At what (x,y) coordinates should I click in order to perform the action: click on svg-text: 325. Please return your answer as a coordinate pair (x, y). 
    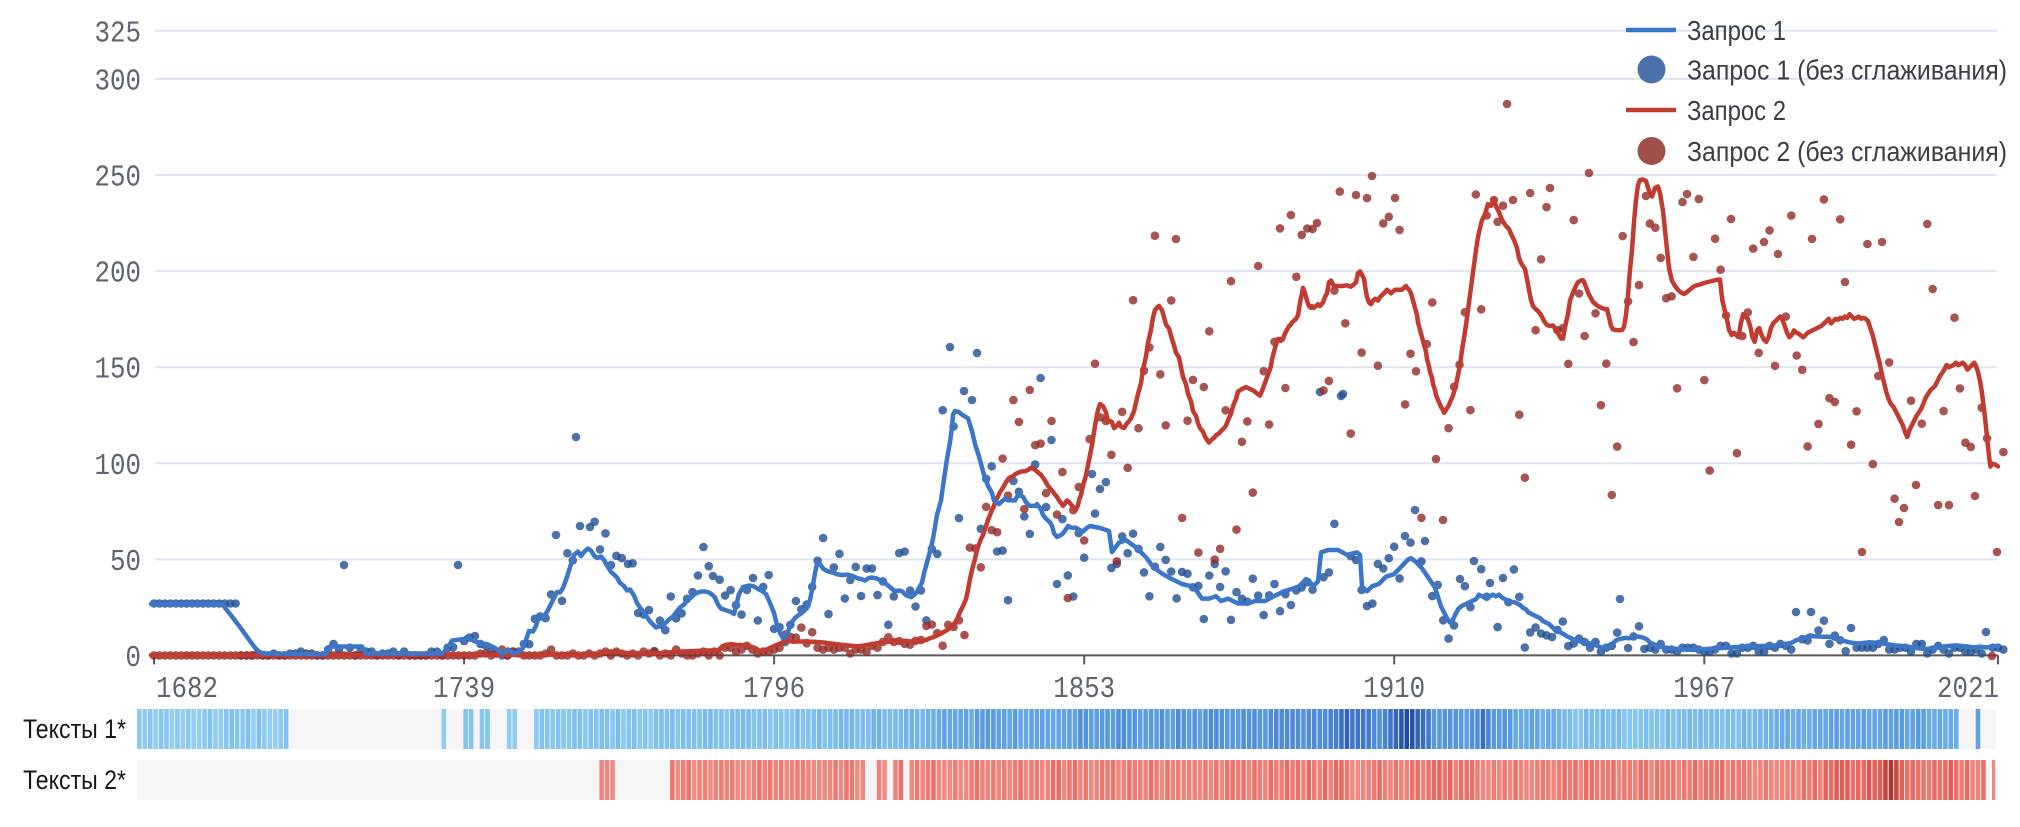
    Looking at the image, I should click on (118, 33).